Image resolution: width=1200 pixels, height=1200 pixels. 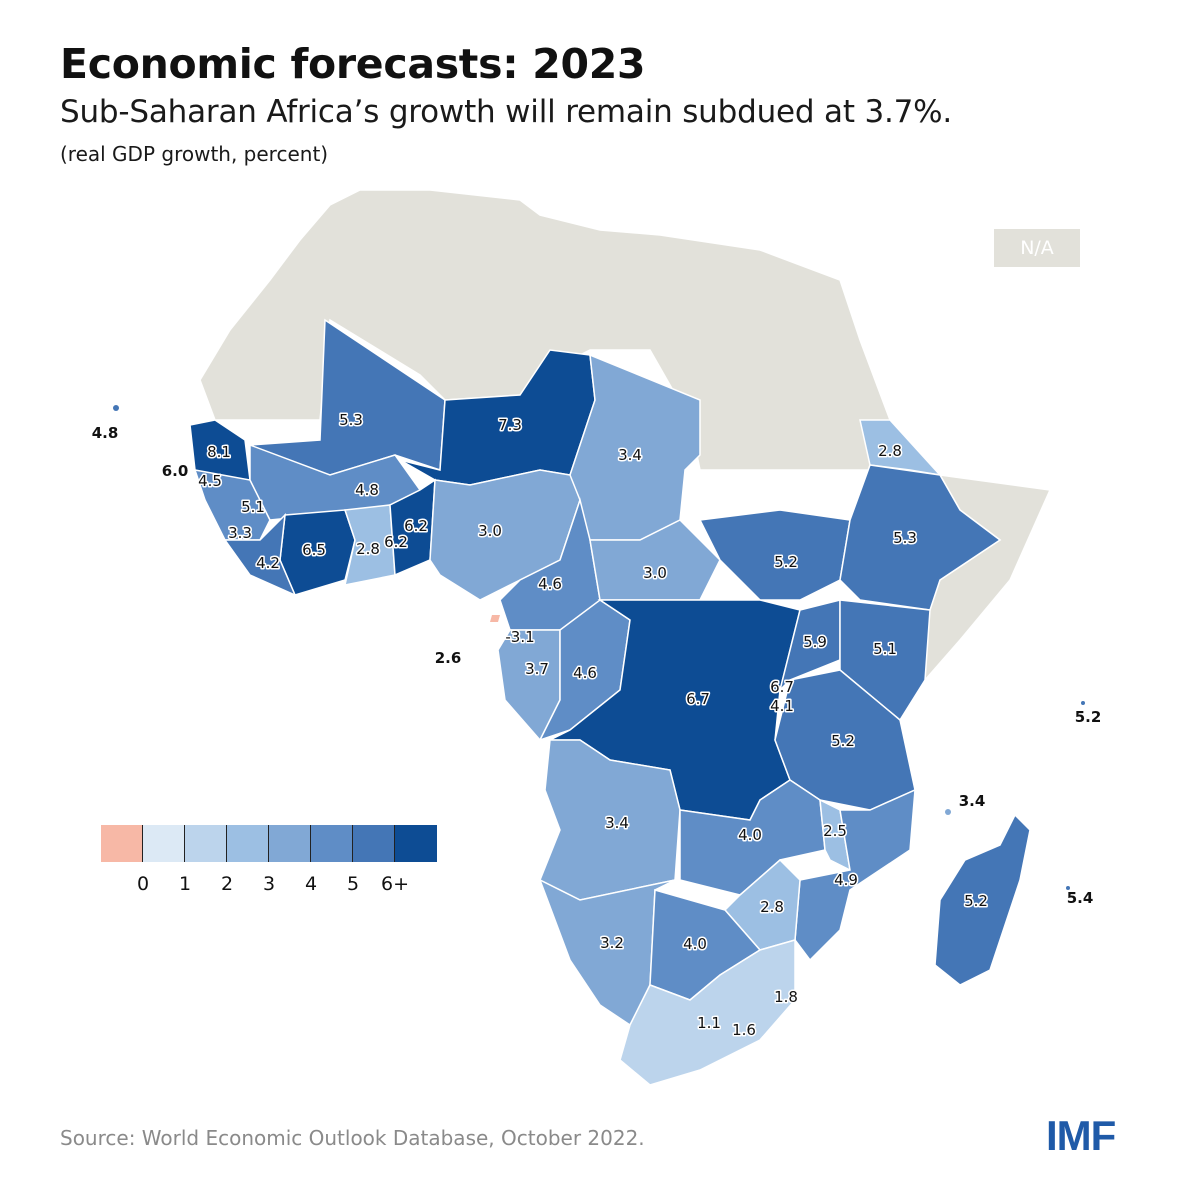 I want to click on value-label: 2.6, so click(x=448, y=658).